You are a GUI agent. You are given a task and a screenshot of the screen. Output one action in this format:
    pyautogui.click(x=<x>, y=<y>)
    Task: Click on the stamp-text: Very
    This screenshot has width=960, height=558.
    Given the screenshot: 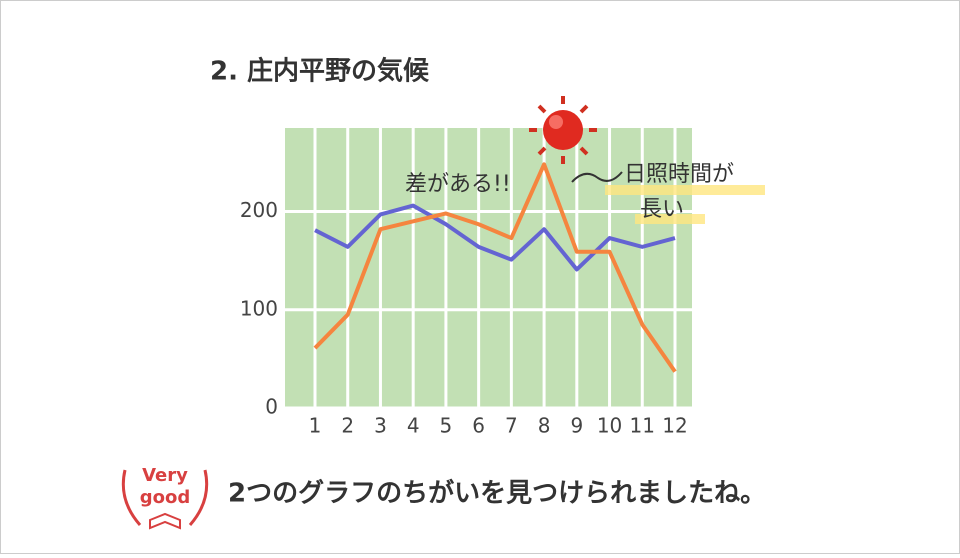 What is the action you would take?
    pyautogui.click(x=165, y=475)
    